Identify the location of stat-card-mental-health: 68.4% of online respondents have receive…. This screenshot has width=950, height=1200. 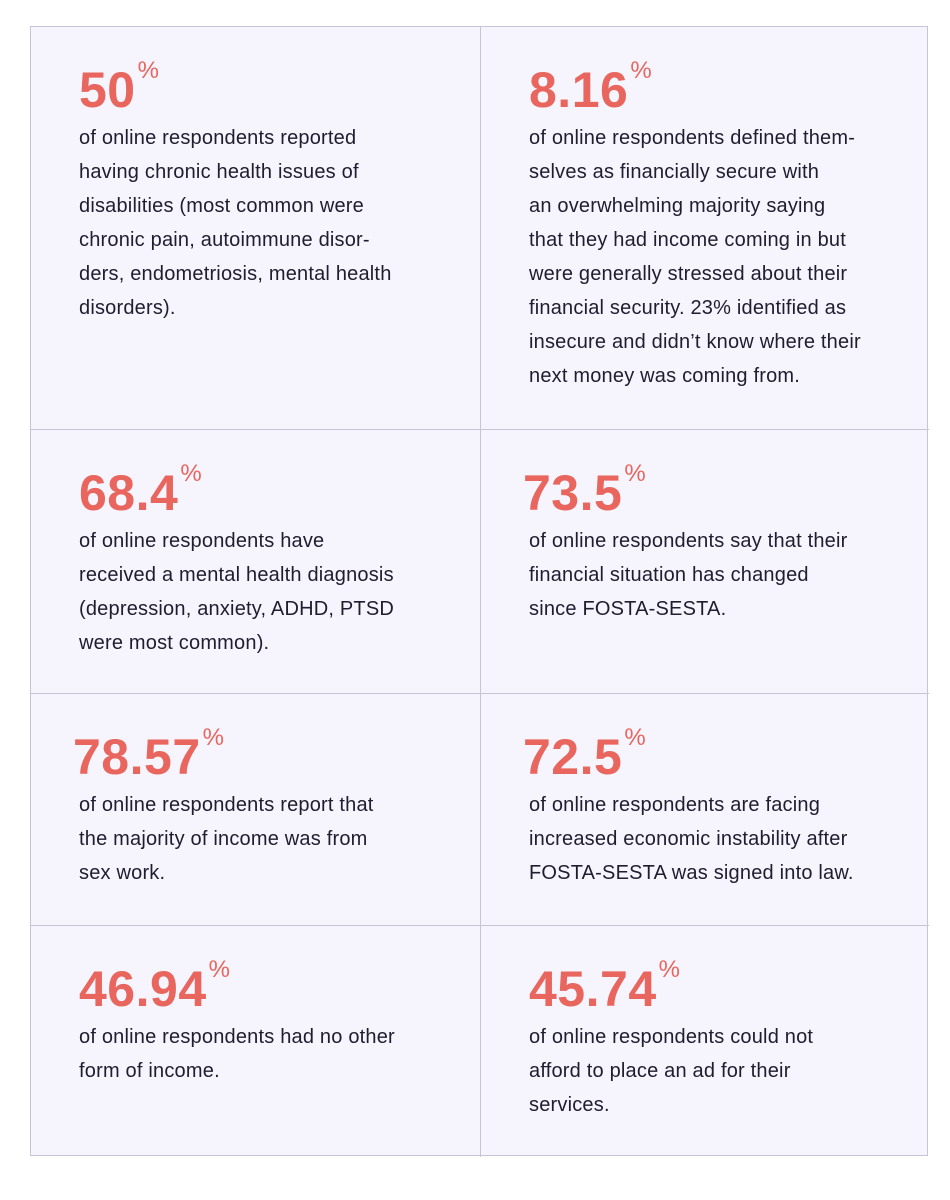
(255, 561).